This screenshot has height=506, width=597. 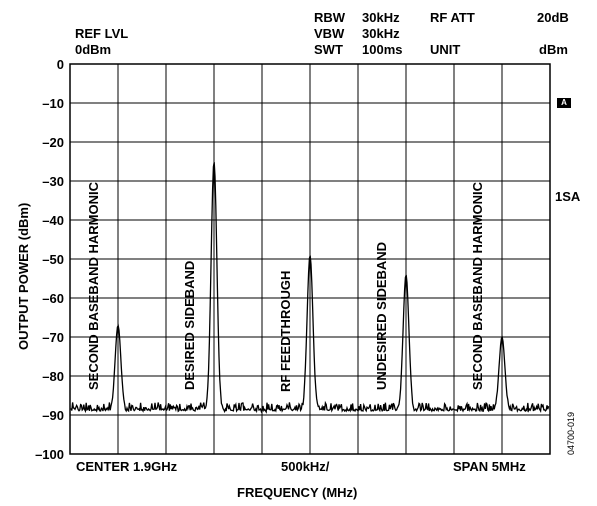 I want to click on y-tick-label: –80, so click(x=53, y=376).